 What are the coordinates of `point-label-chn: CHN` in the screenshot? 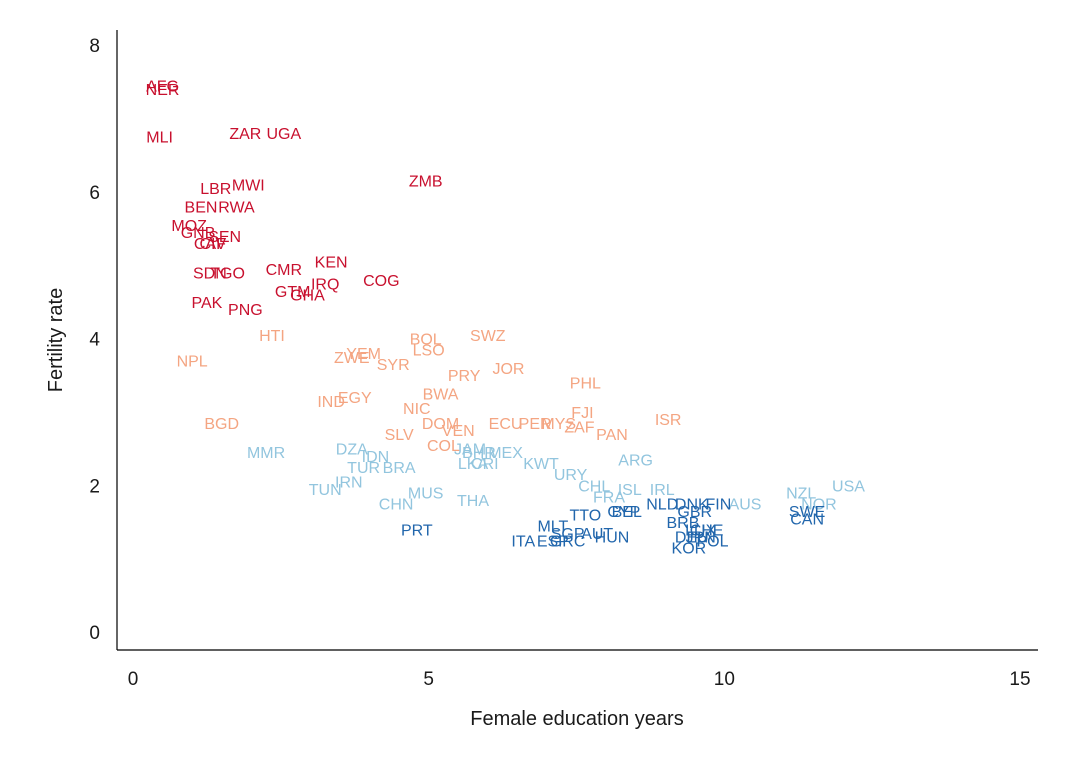 It's located at (396, 505).